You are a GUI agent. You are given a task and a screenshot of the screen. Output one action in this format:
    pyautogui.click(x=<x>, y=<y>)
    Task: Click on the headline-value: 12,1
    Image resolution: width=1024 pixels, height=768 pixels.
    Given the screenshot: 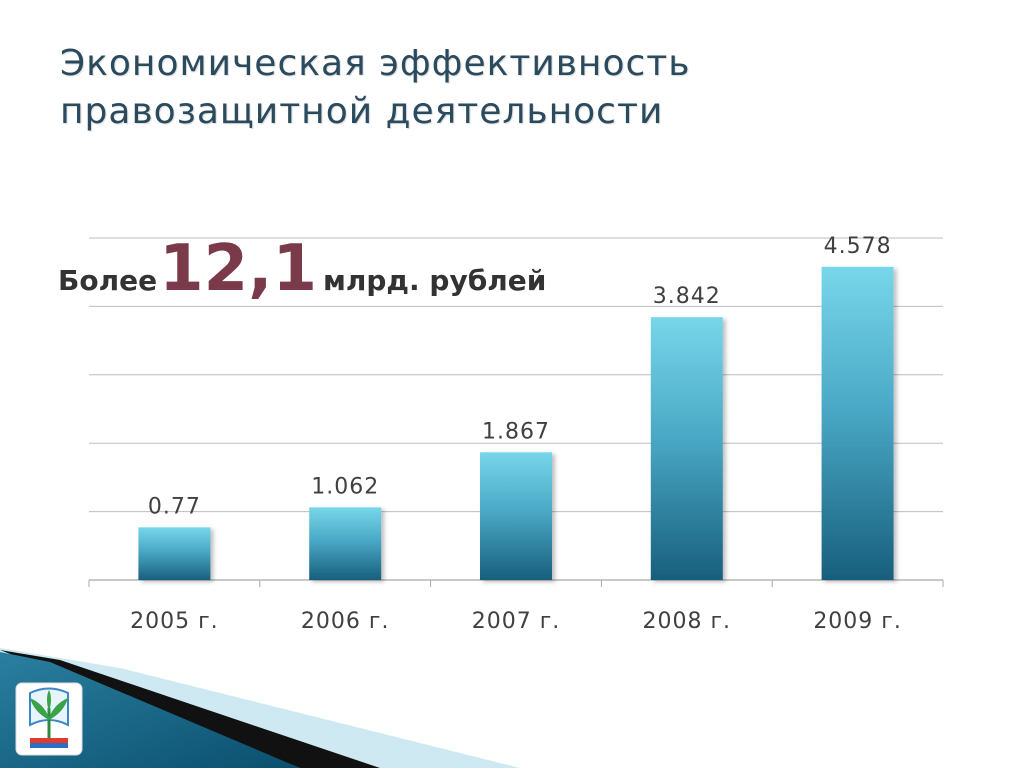 What is the action you would take?
    pyautogui.click(x=238, y=269)
    